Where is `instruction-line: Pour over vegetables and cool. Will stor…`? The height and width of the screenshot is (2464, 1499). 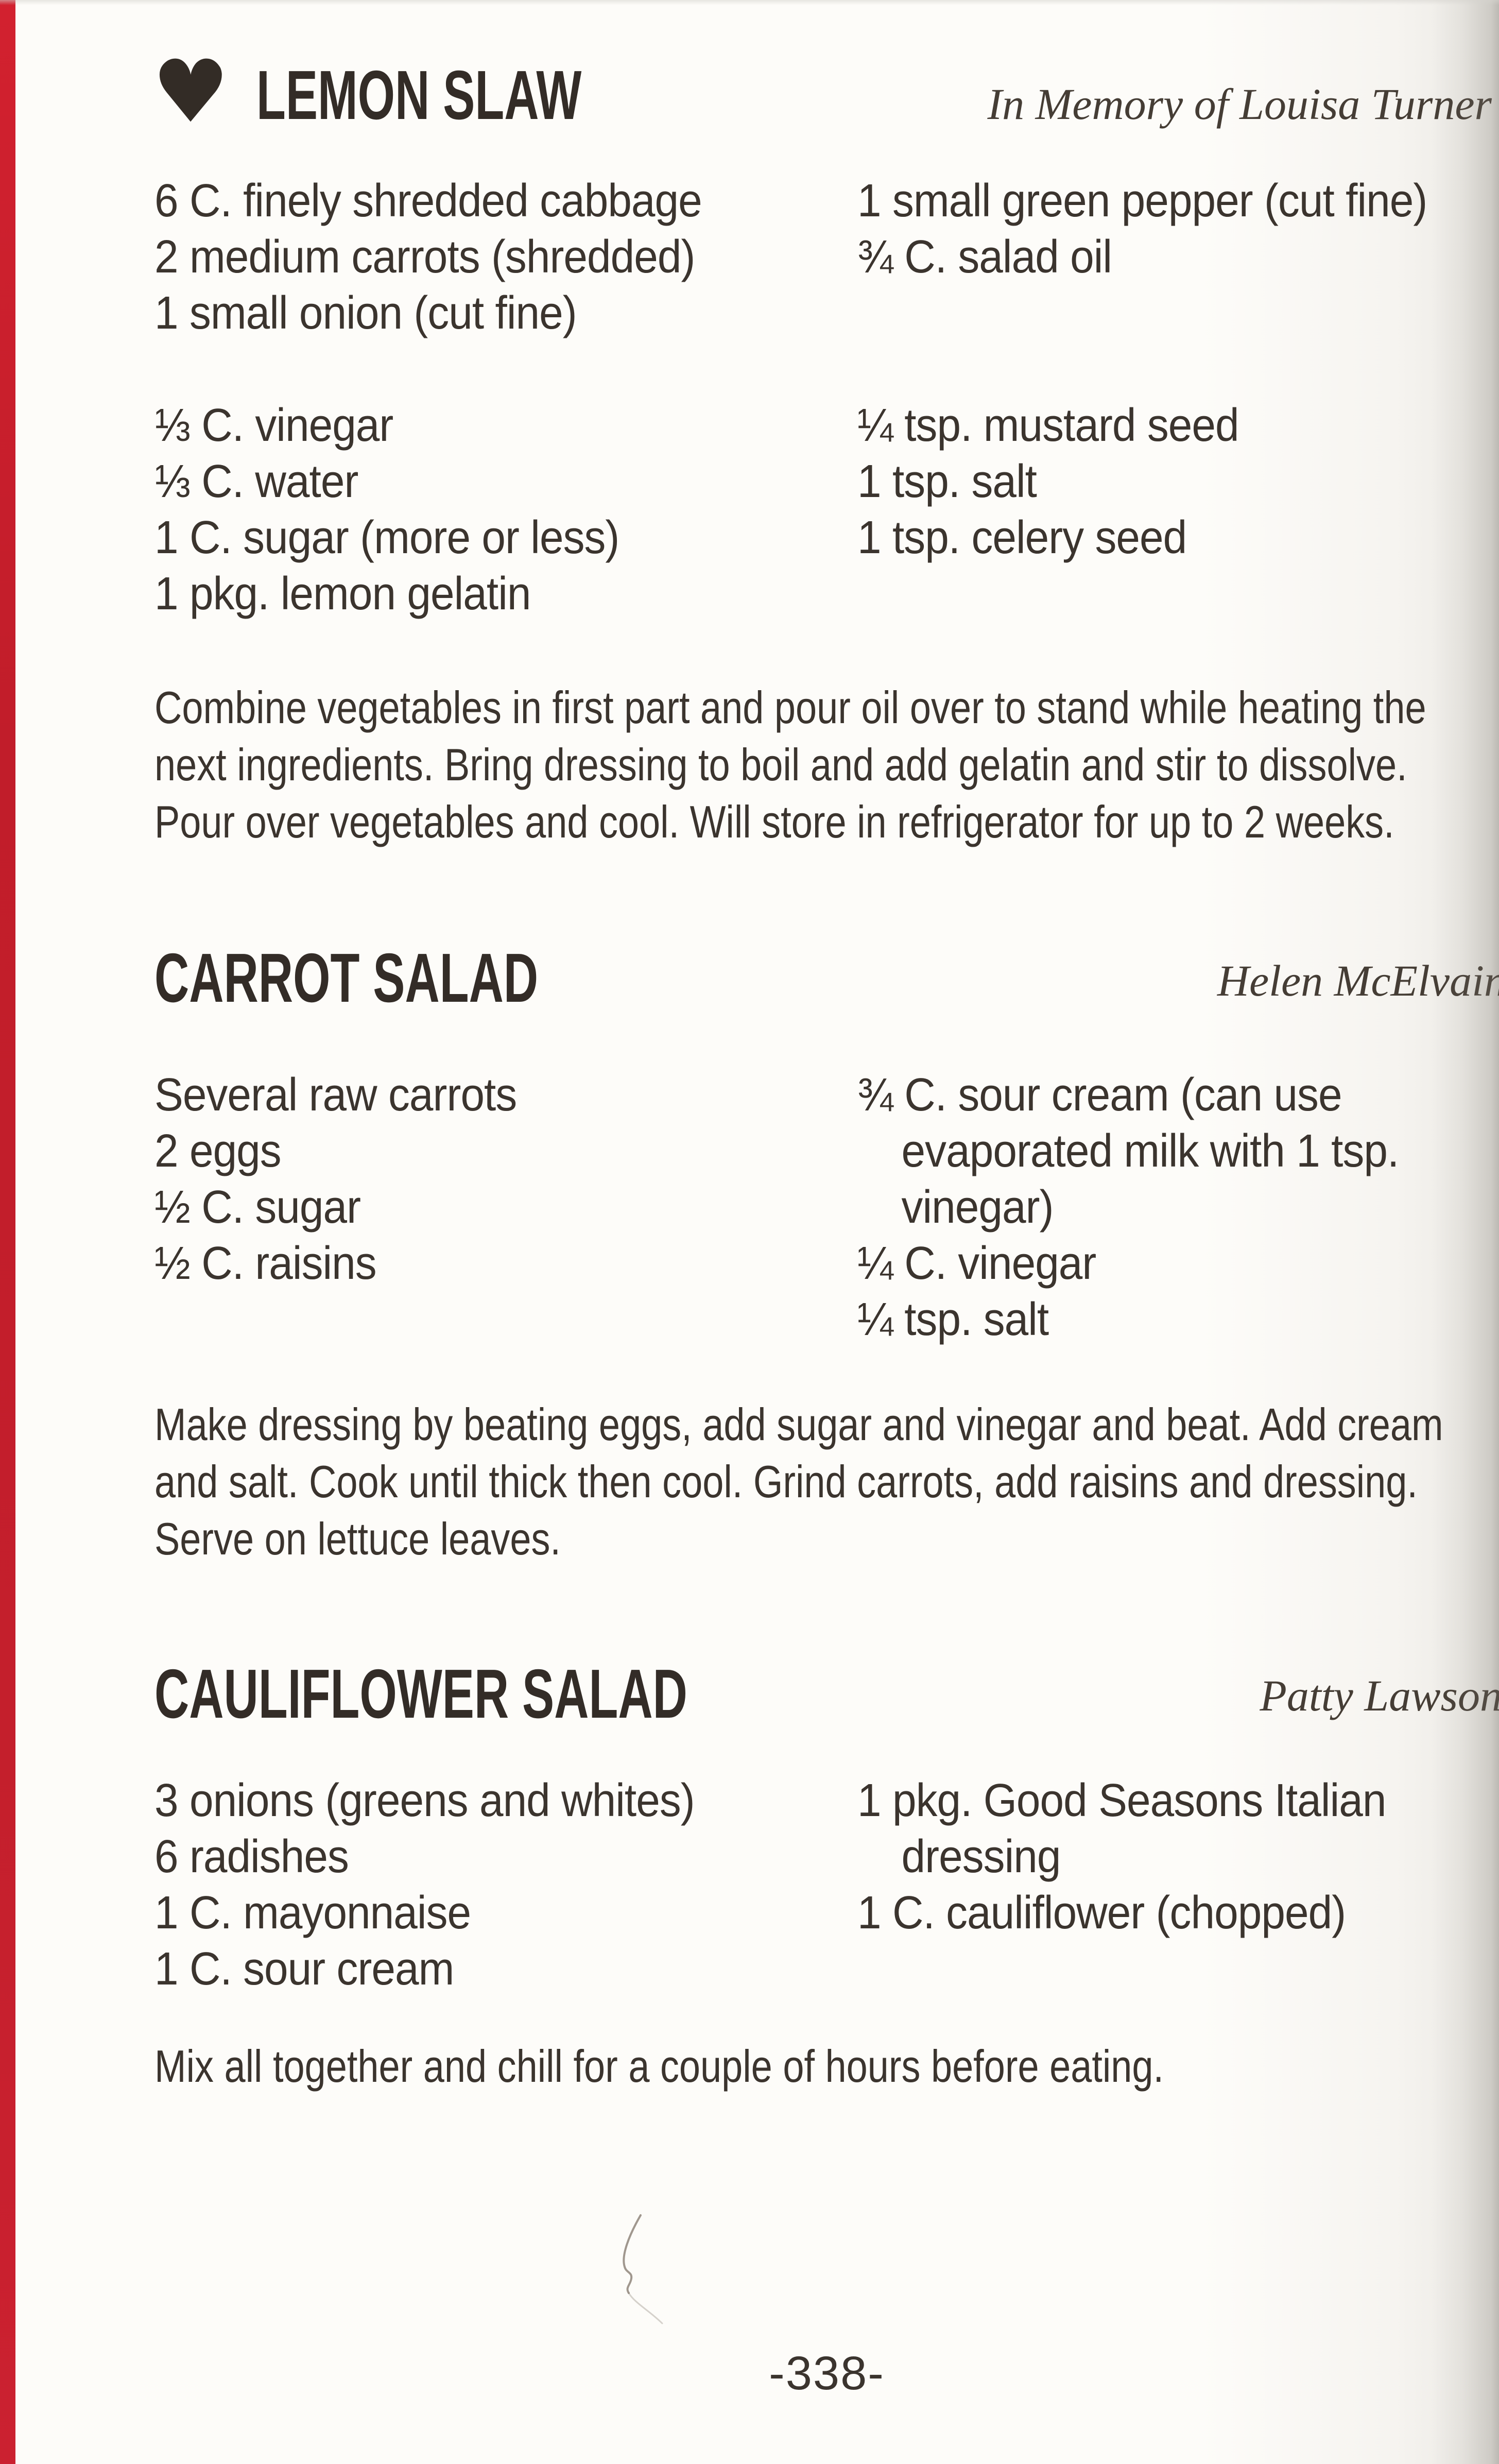
instruction-line: Pour over vegetables and cool. Will stor… is located at coordinates (774, 821).